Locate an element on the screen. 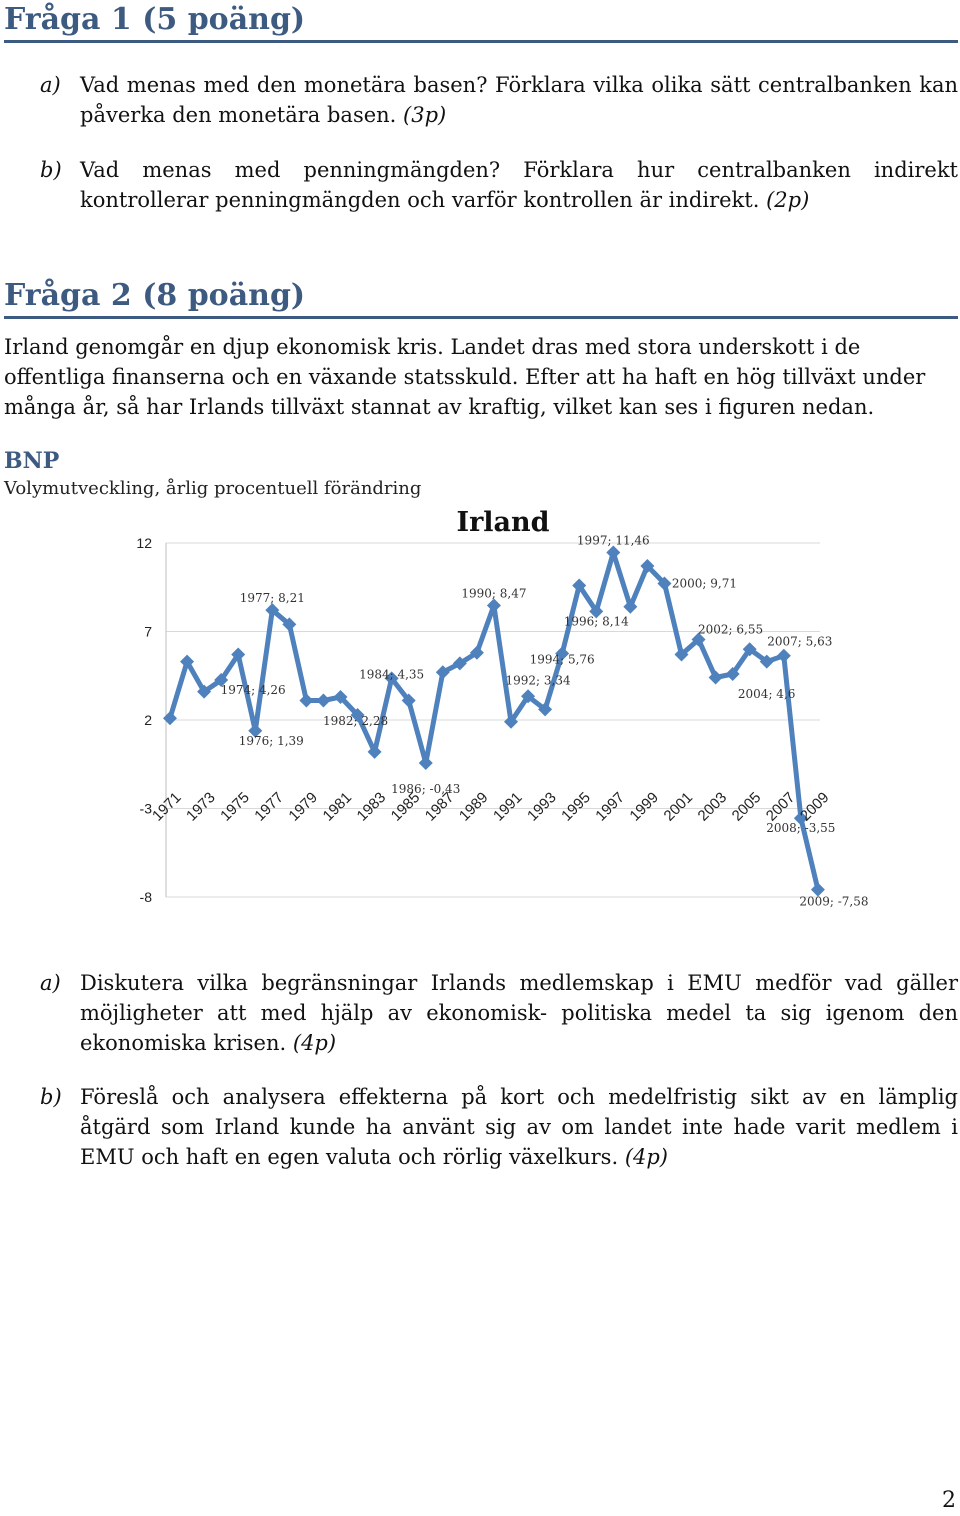 The height and width of the screenshot is (1516, 960). data-label: 1982; 2,28 is located at coordinates (355, 721).